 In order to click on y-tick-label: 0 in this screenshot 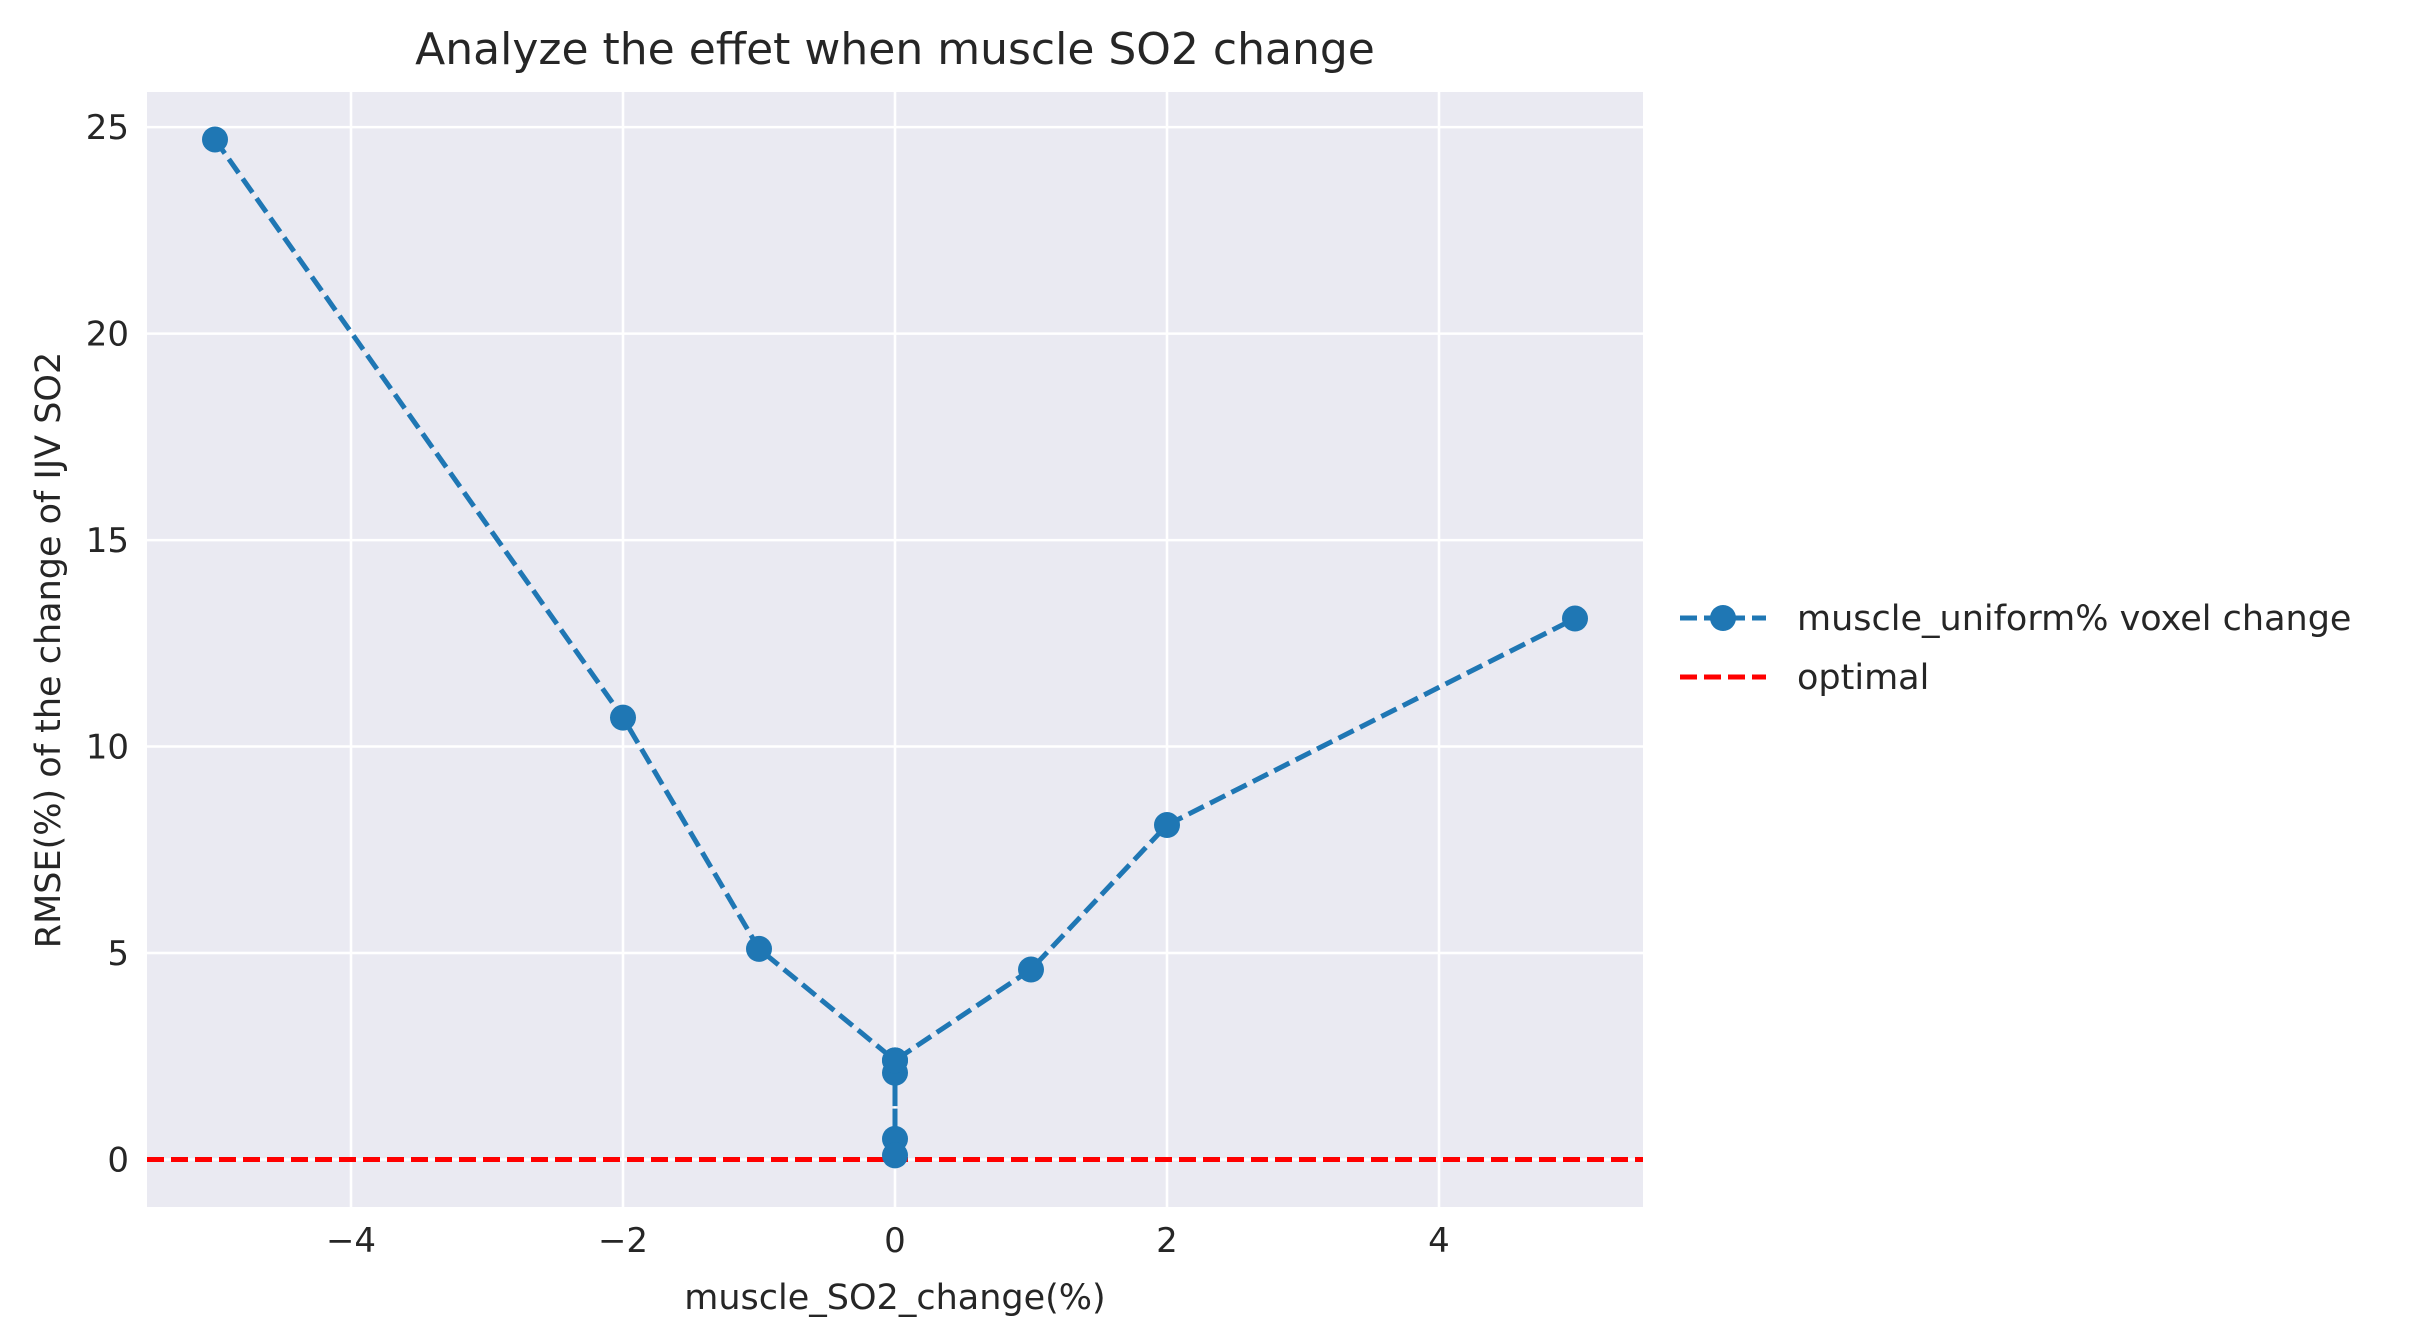, I will do `click(118, 1161)`.